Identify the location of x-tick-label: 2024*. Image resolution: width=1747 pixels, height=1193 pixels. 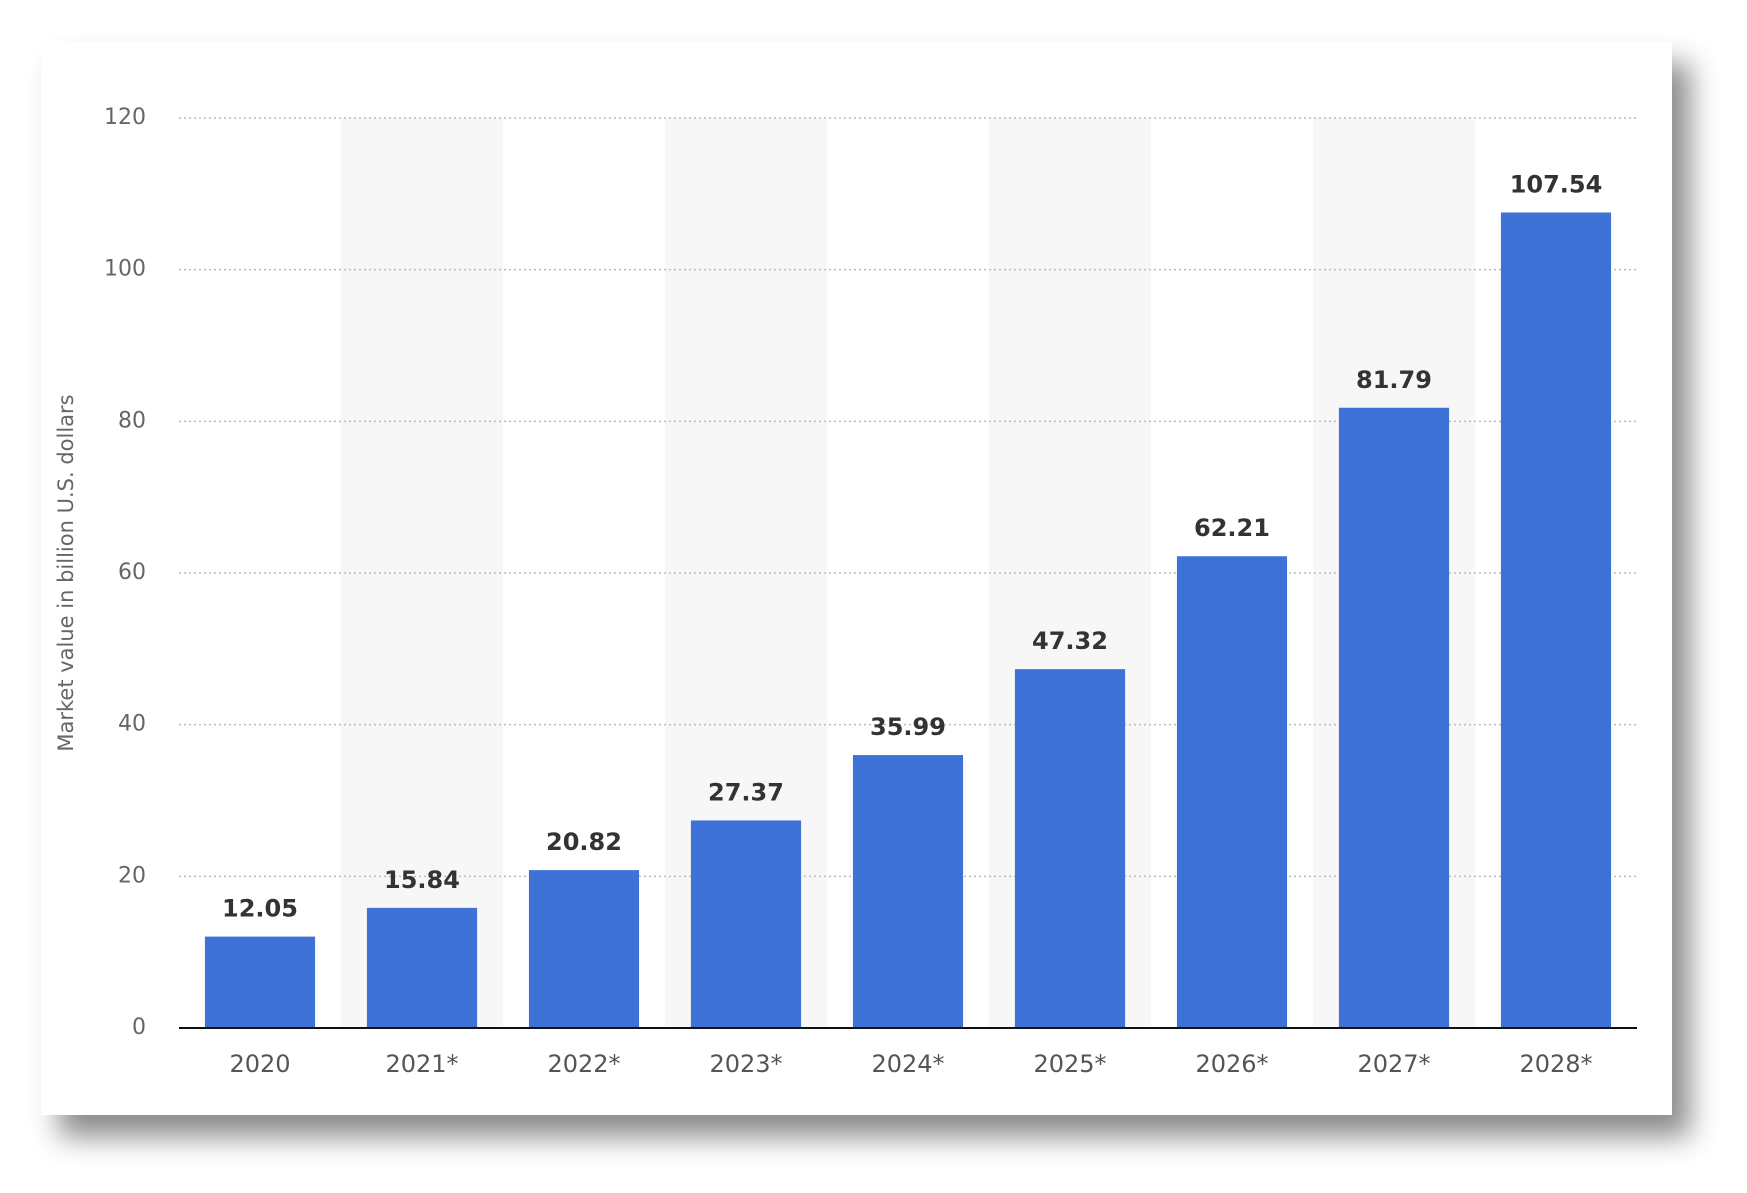
(907, 1064).